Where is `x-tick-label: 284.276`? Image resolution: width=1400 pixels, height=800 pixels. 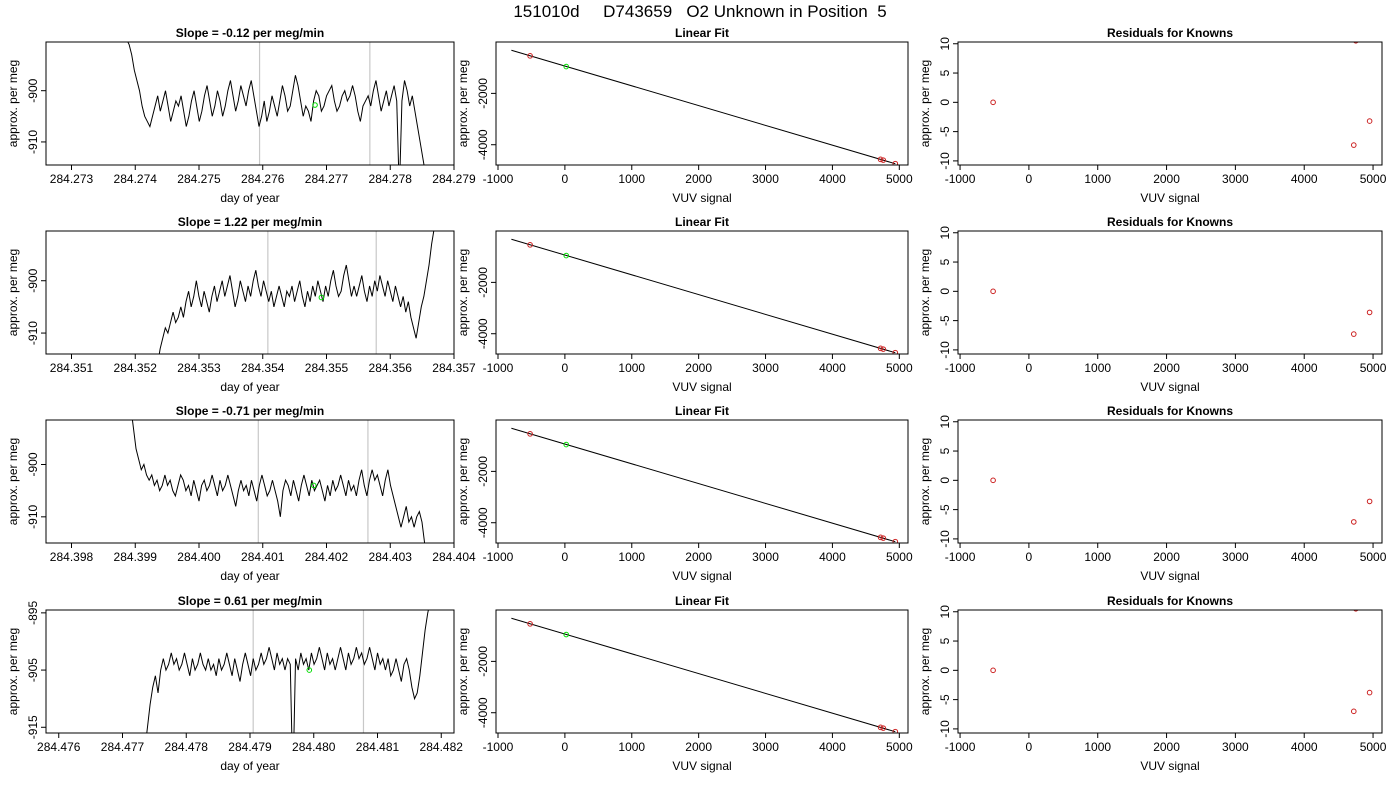
x-tick-label: 284.276 is located at coordinates (263, 179).